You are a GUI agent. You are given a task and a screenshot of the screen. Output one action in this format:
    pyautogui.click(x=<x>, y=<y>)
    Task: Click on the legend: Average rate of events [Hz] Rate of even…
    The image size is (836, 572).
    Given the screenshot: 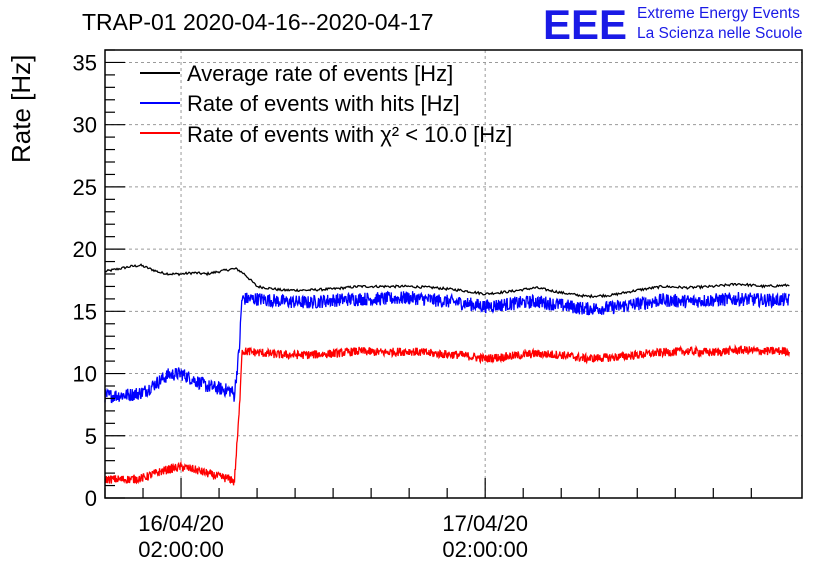 What is the action you would take?
    pyautogui.click(x=326, y=104)
    